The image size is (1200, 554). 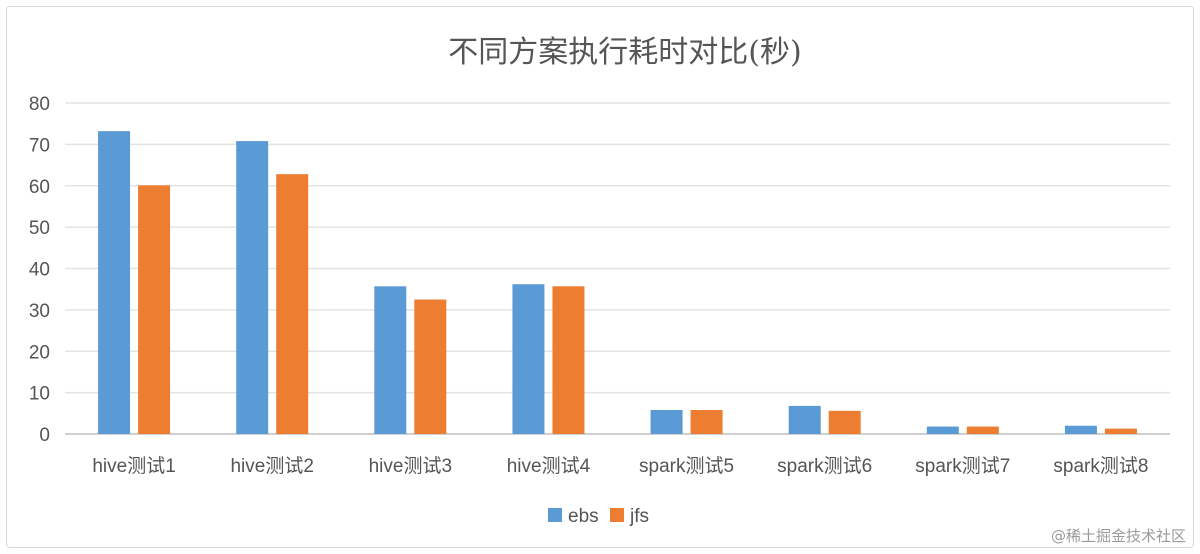 I want to click on x-tick-label: spark测试8, so click(x=1100, y=466).